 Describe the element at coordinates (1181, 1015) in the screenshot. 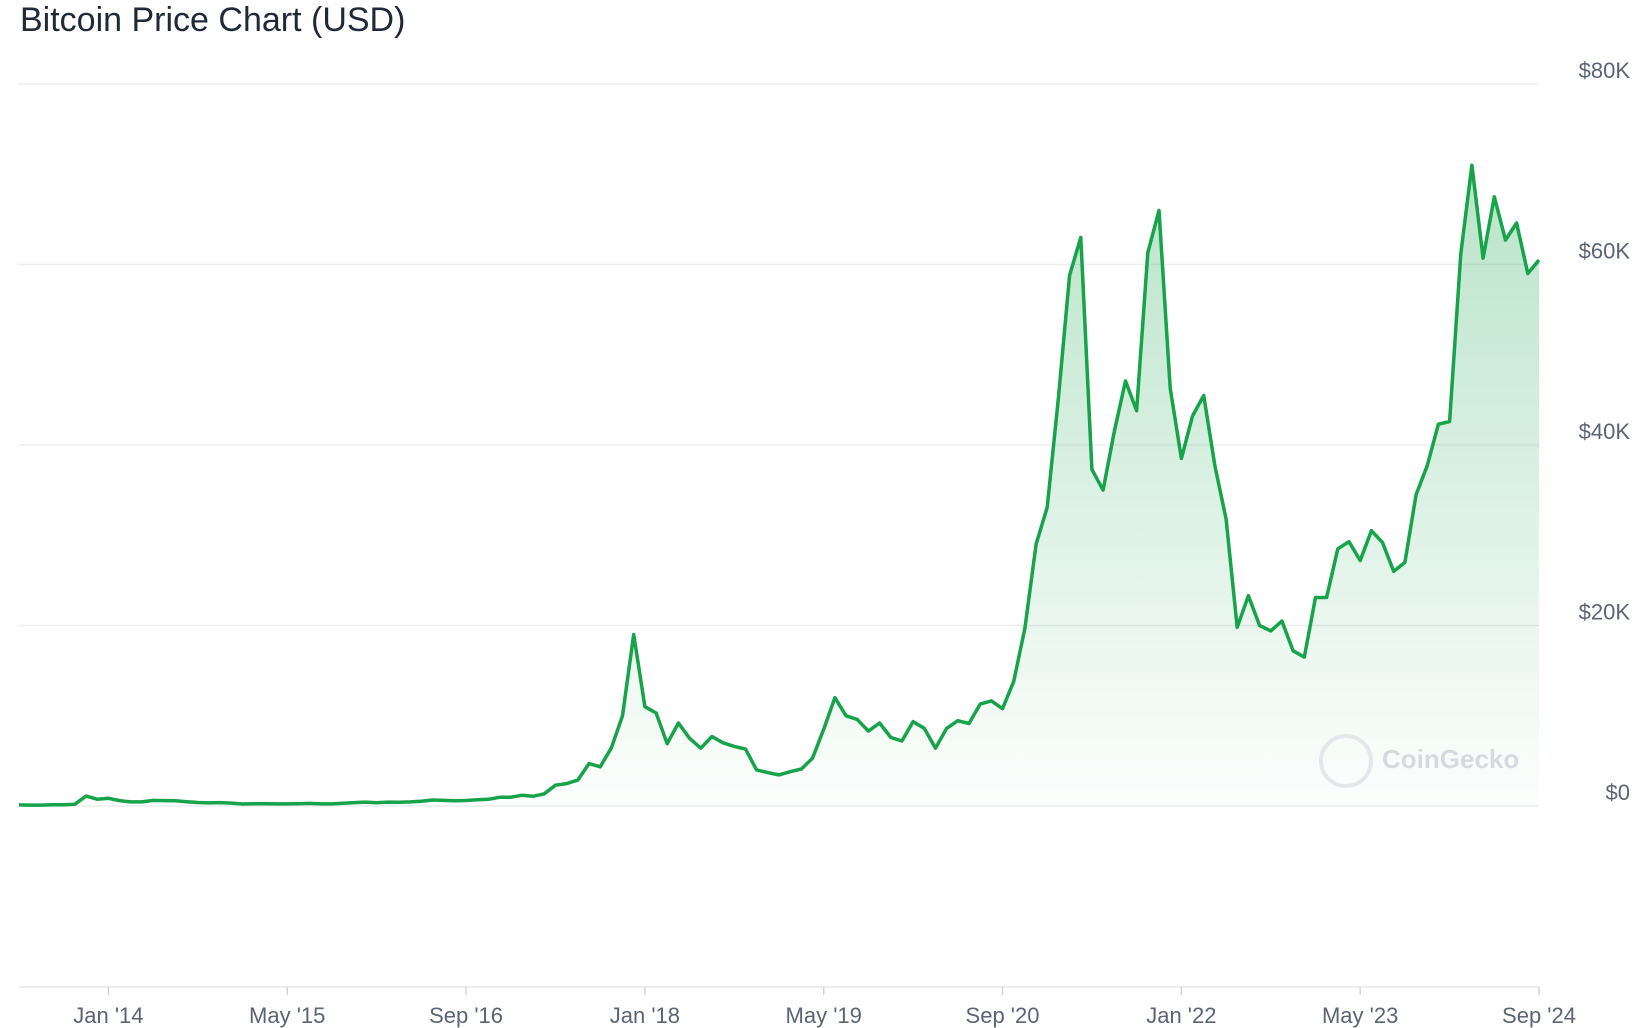

I see `x-tick-label: Jan '22` at that location.